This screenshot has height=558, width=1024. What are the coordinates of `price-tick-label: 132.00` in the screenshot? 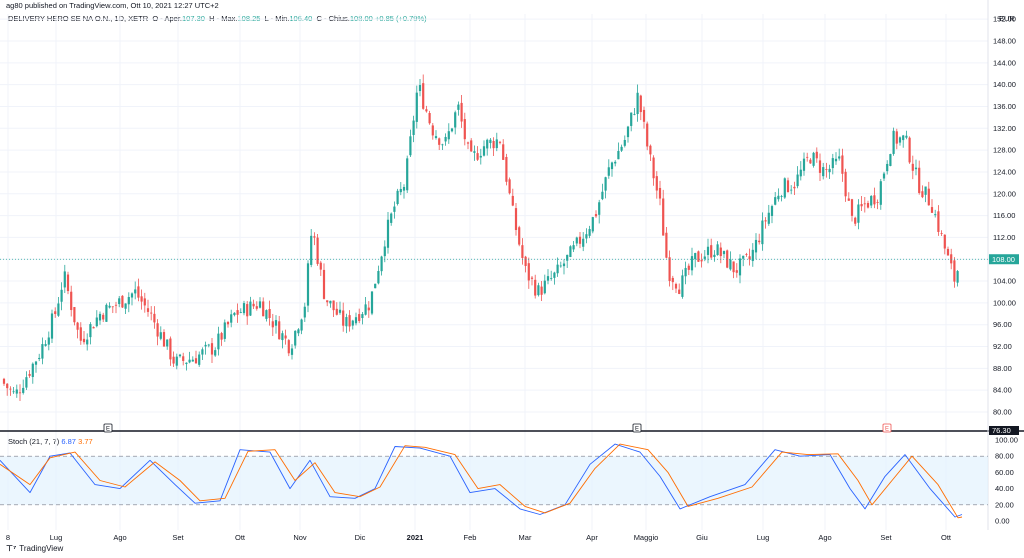 It's located at (1004, 128).